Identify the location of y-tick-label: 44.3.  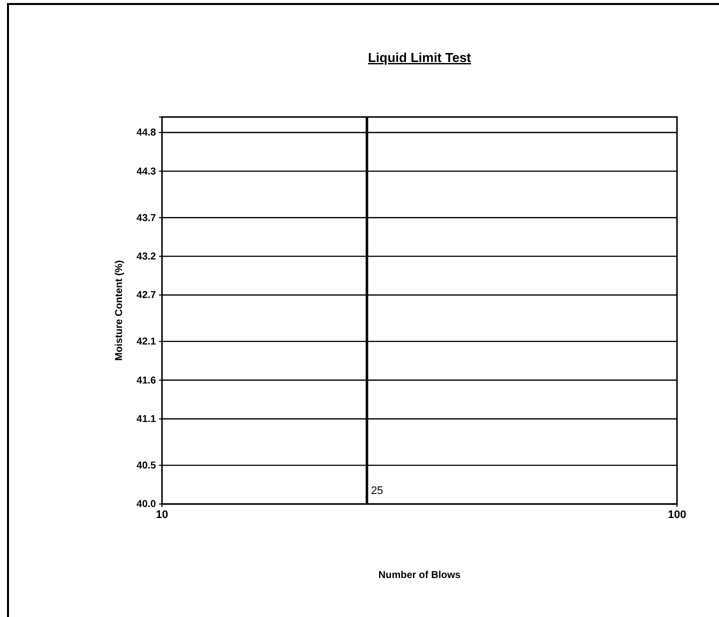
(146, 172).